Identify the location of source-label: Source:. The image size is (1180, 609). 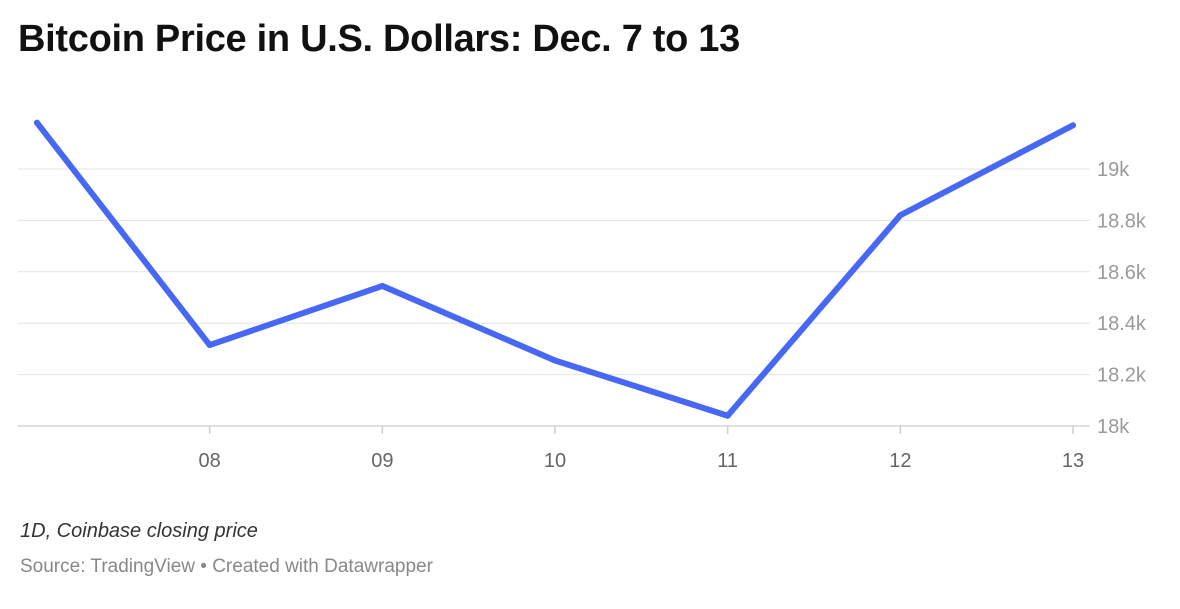
(53, 566).